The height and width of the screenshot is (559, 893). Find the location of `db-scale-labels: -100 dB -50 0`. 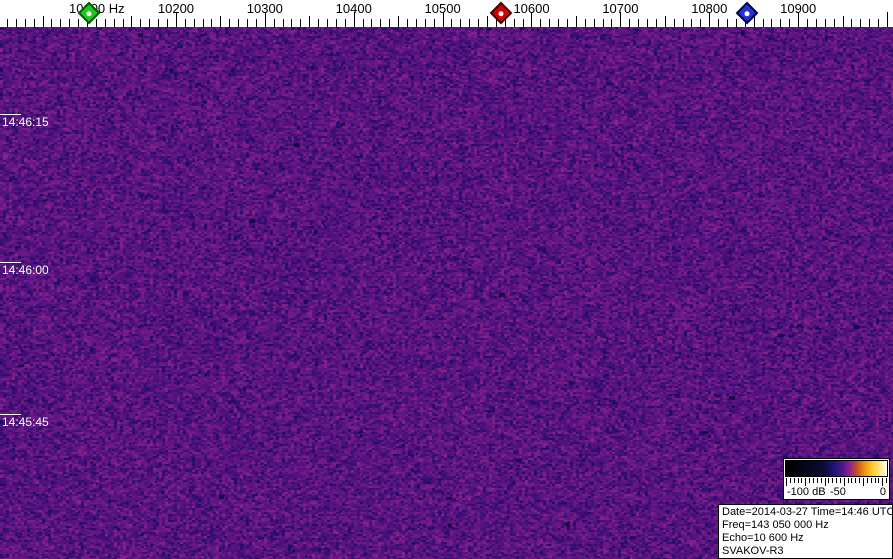

db-scale-labels: -100 dB -50 0 is located at coordinates (836, 492).